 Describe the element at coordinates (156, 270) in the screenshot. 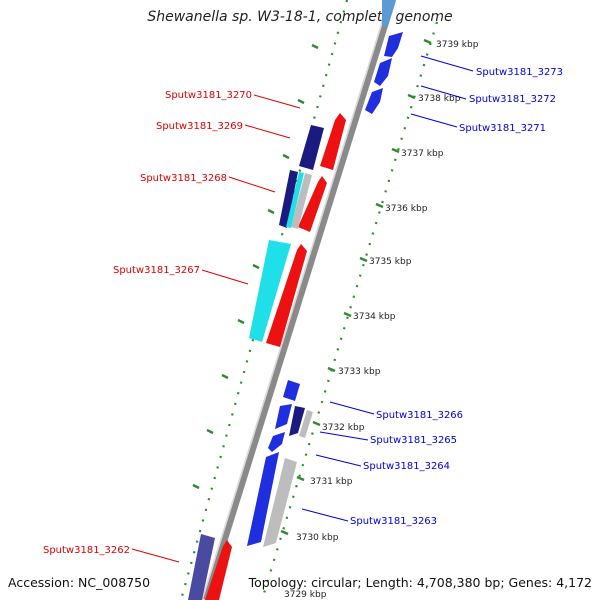

I see `gene-label-3267: Sputw3181_3267` at that location.